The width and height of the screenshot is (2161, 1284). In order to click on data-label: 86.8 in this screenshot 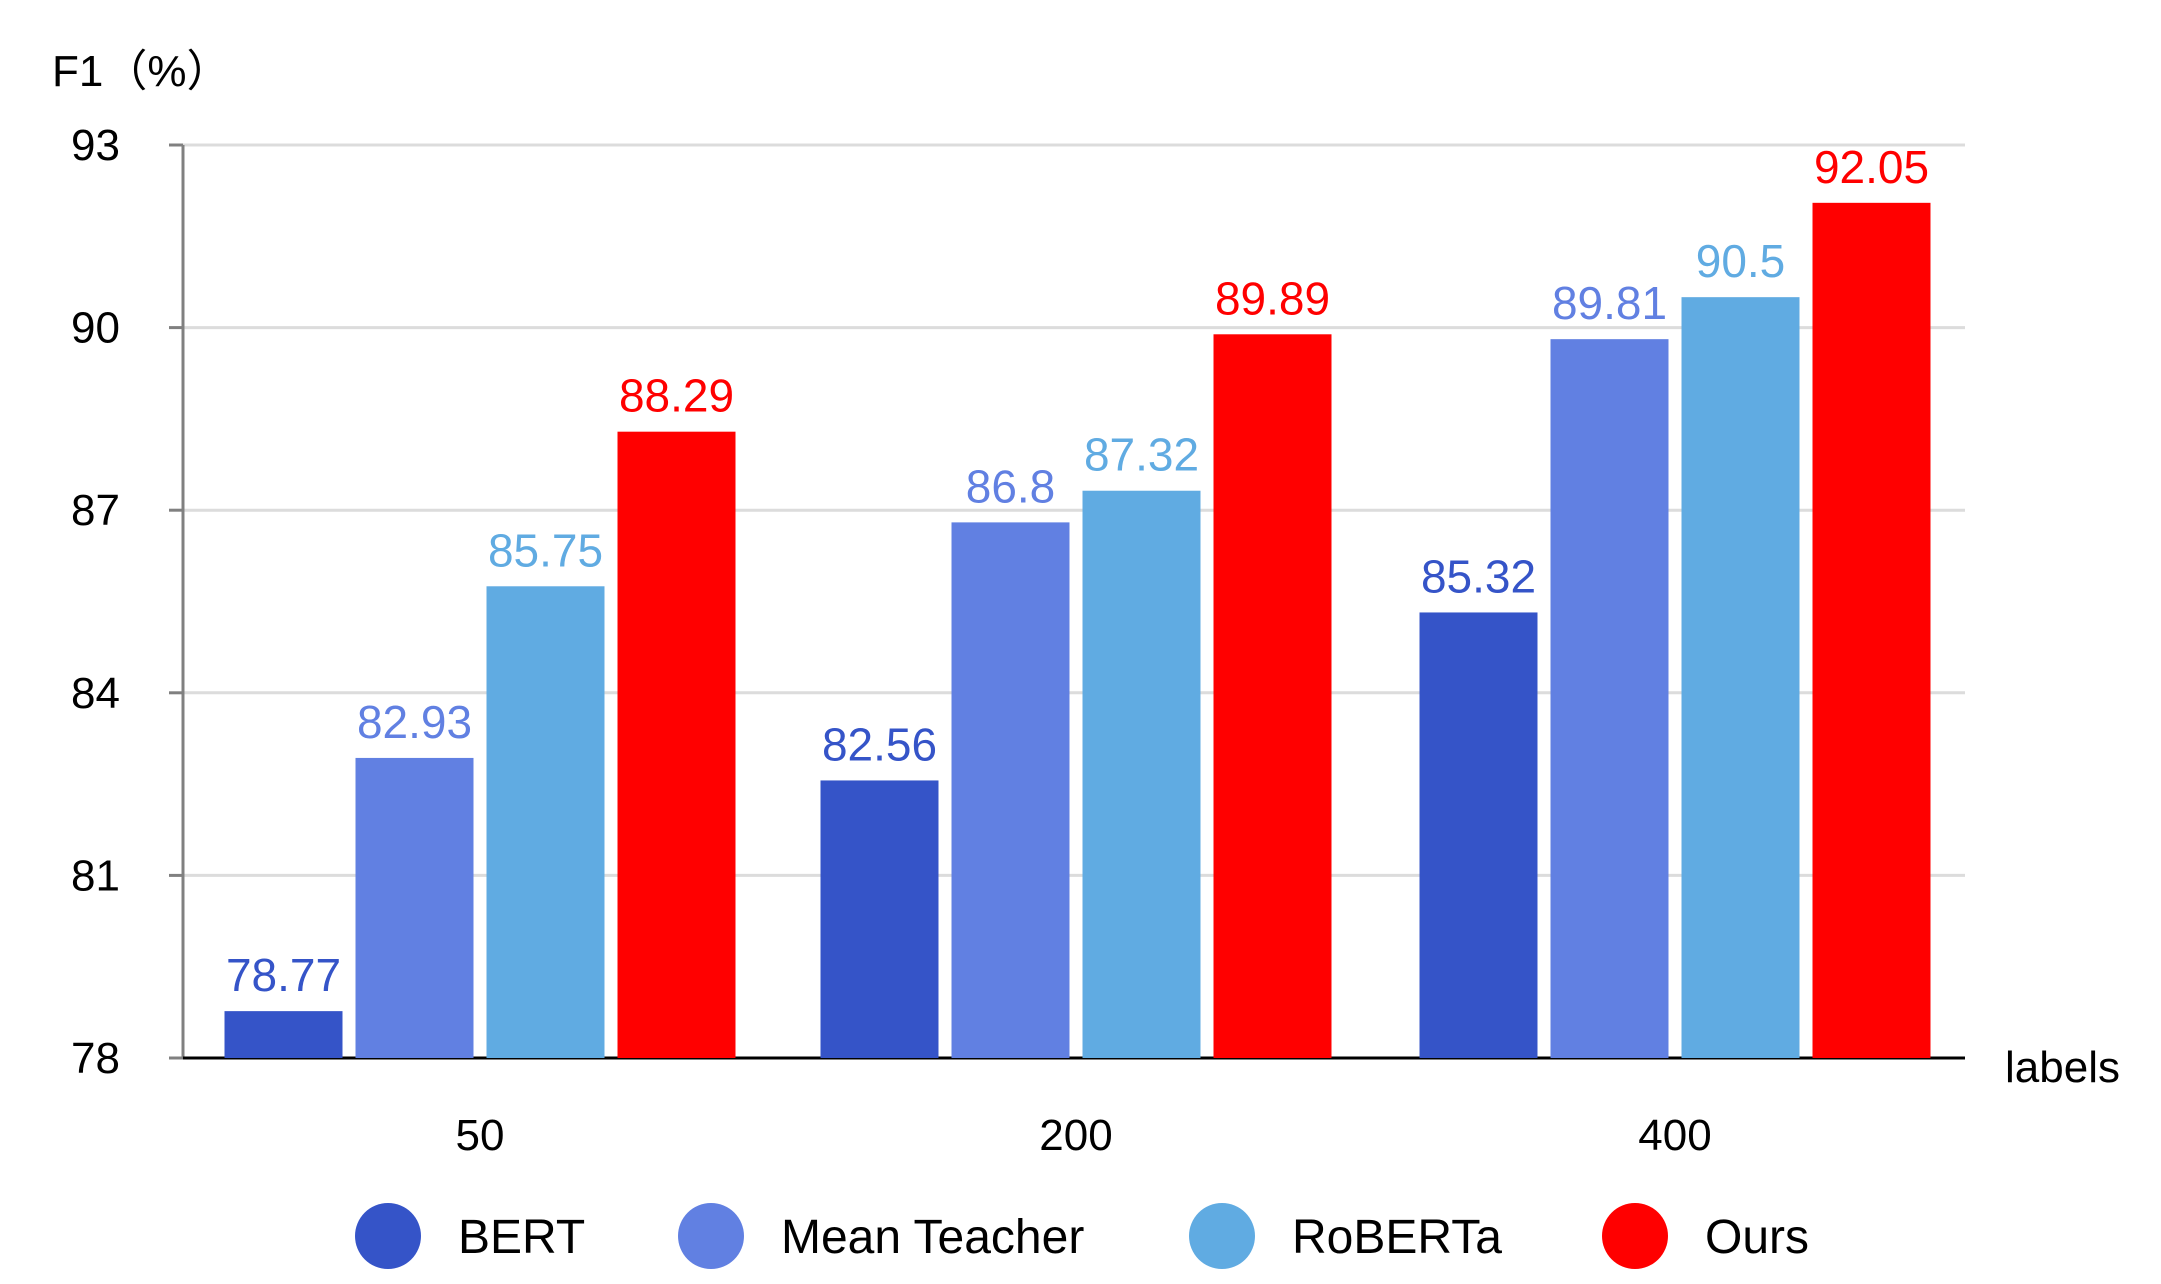, I will do `click(1011, 486)`.